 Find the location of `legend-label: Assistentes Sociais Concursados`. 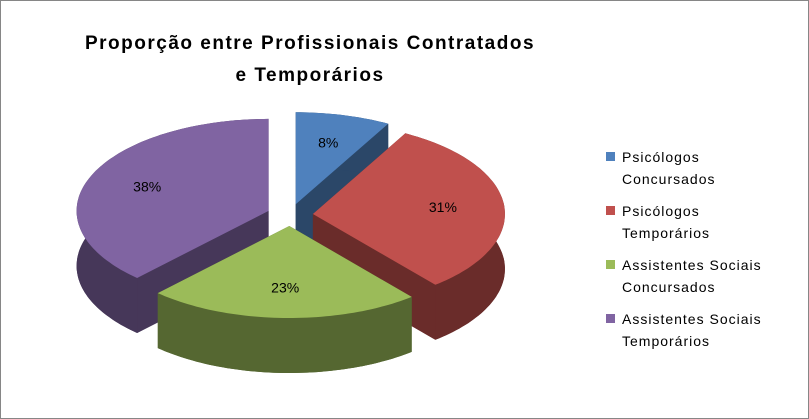

legend-label: Assistentes Sociais Concursados is located at coordinates (692, 276).